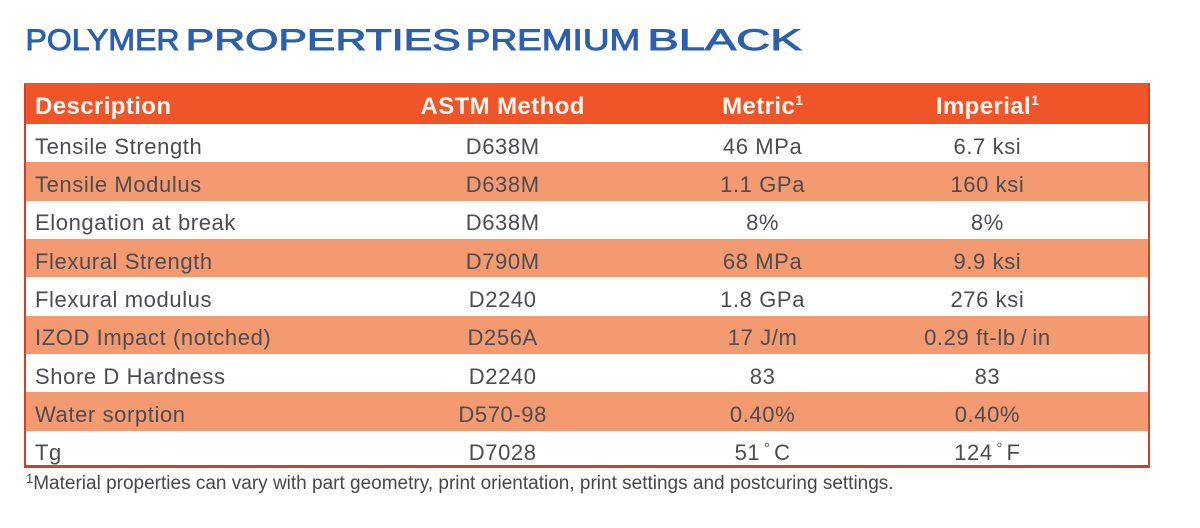  Describe the element at coordinates (553, 40) in the screenshot. I see `svg-text: PREMIUM` at that location.